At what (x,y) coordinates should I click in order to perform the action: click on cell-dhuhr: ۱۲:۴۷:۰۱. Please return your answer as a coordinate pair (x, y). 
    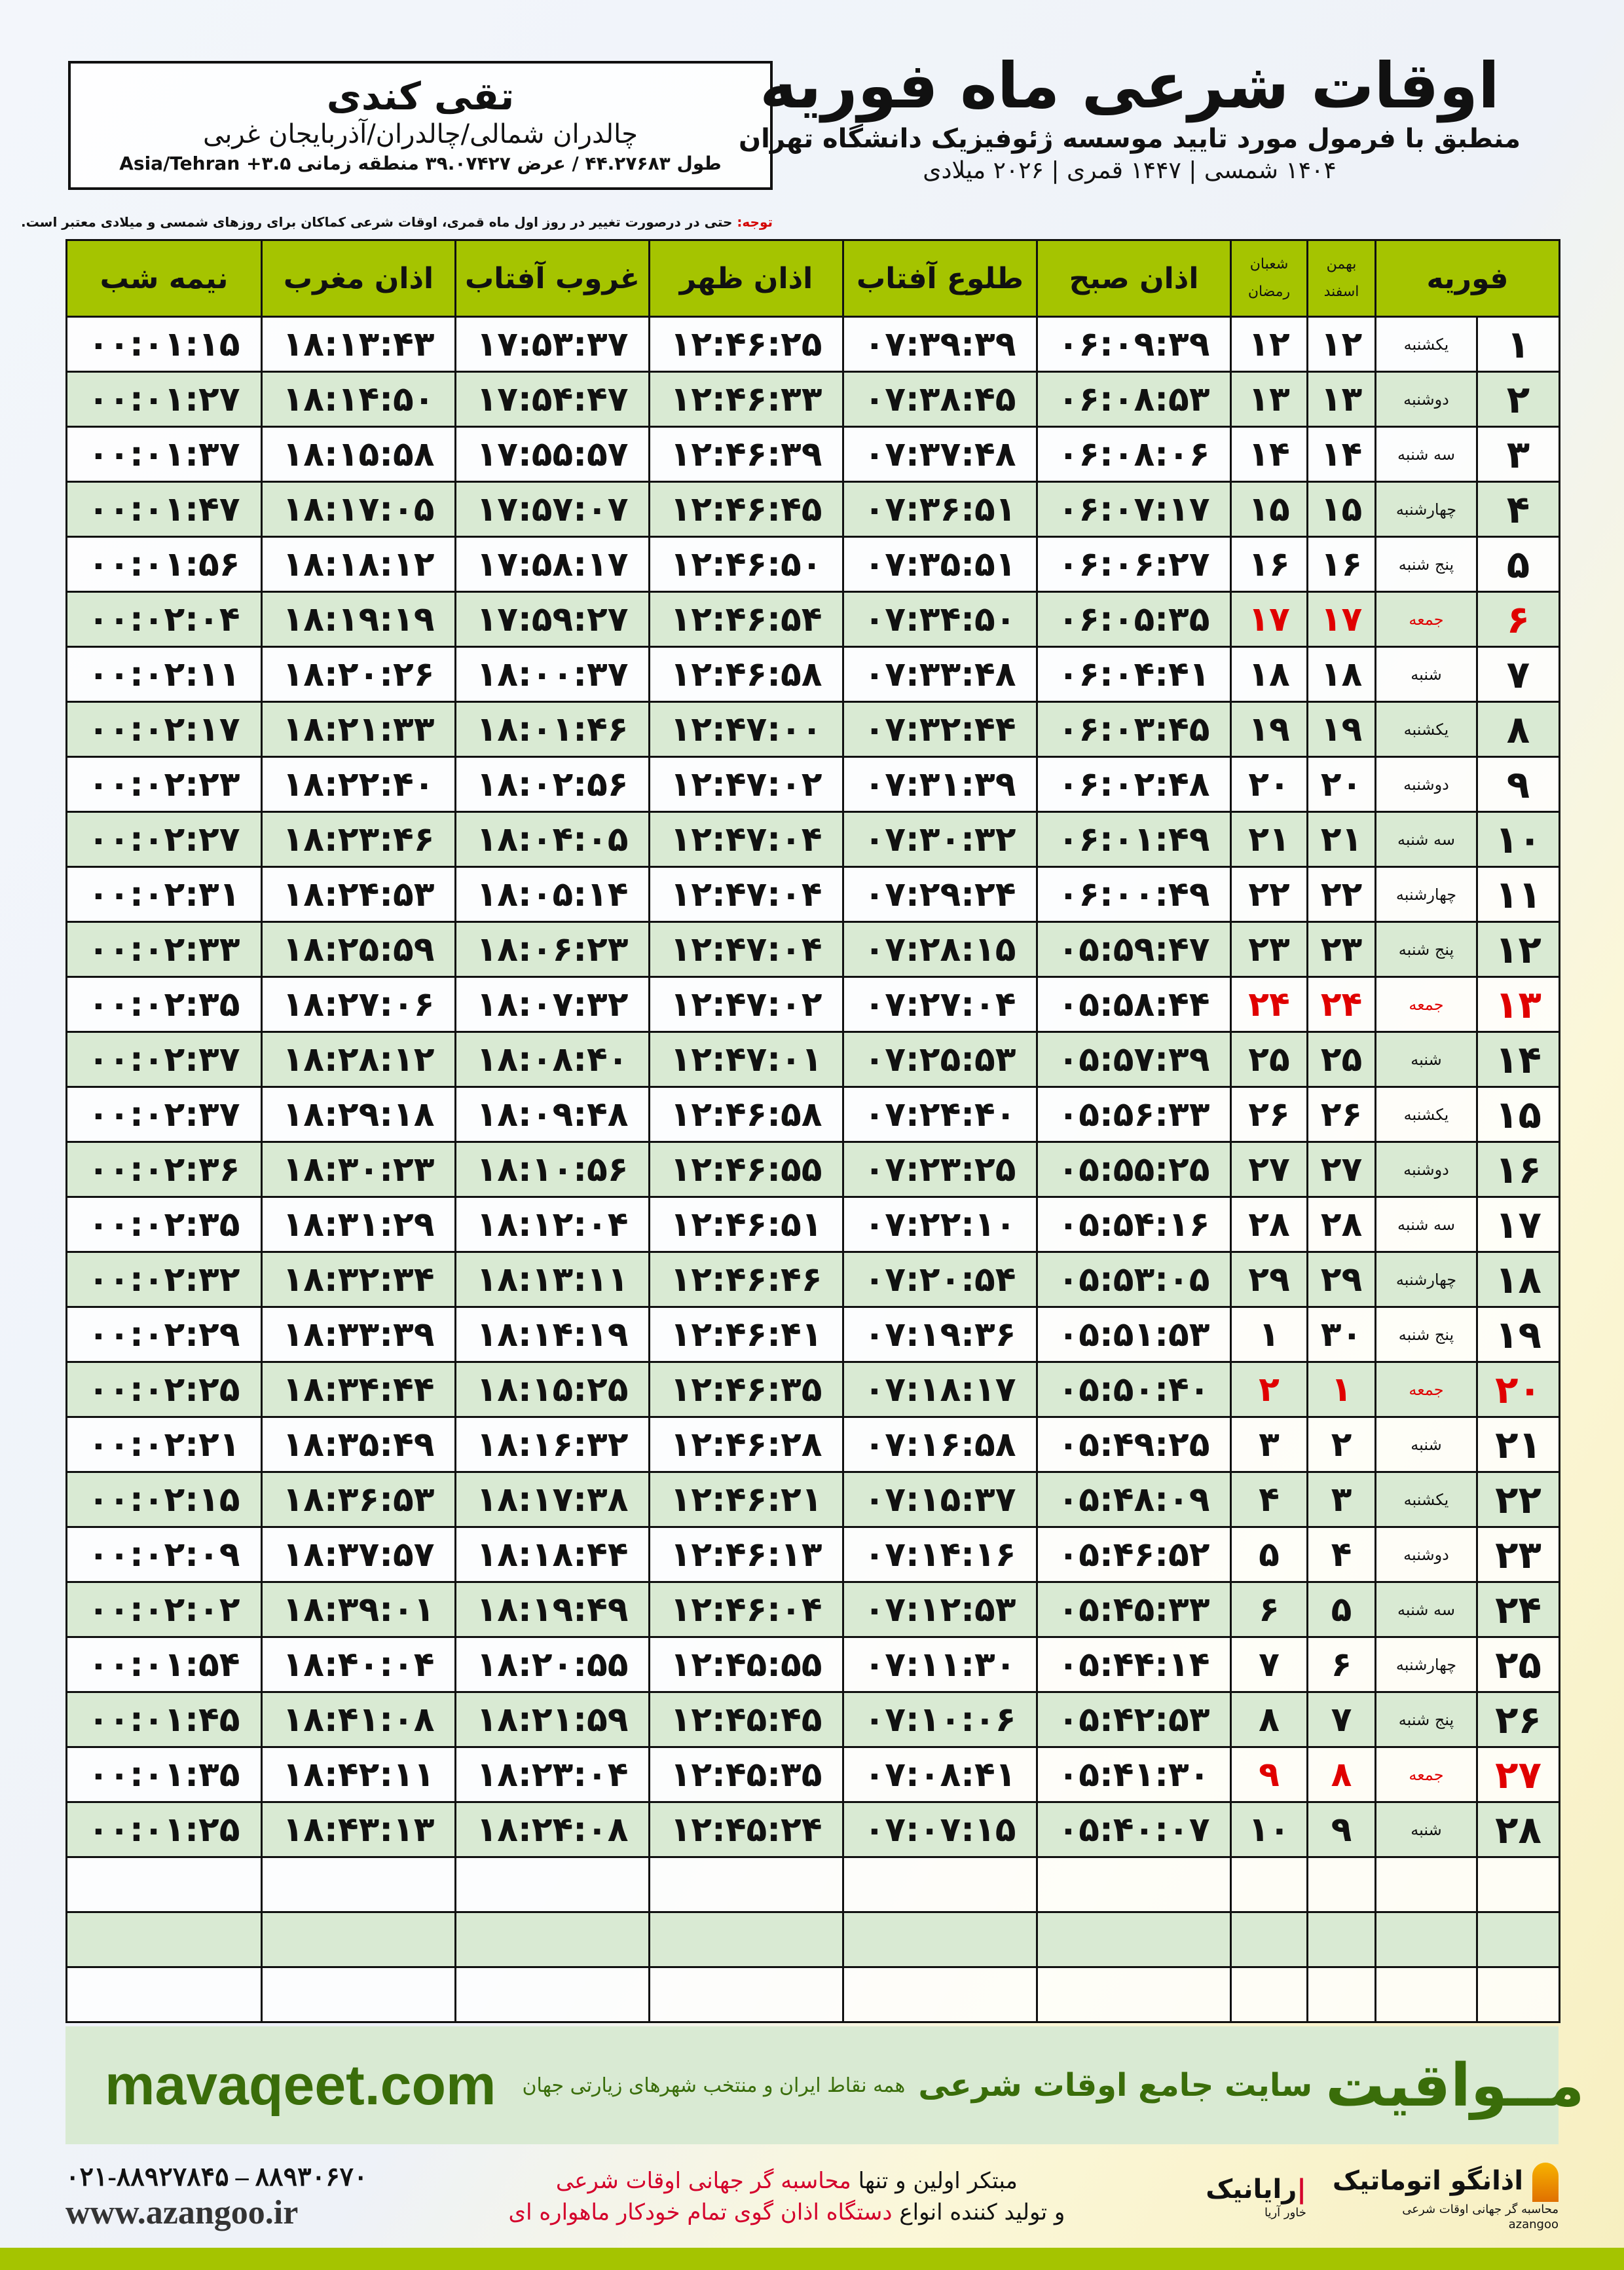
    Looking at the image, I should click on (746, 1059).